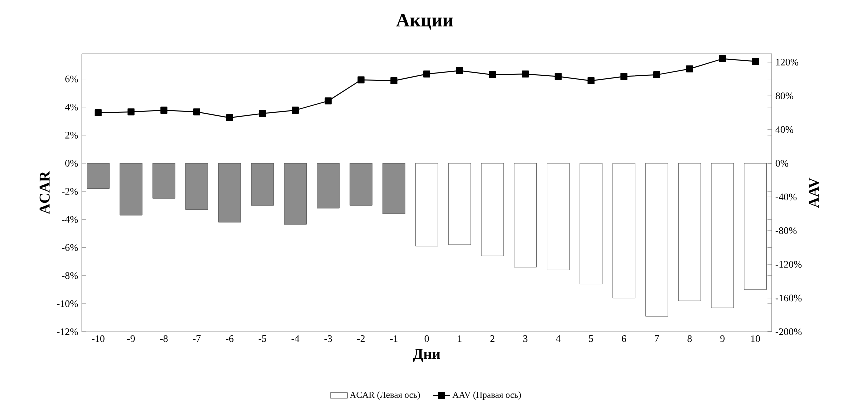 This screenshot has width=850, height=417. Describe the element at coordinates (526, 339) in the screenshot. I see `x-tick-label: 3` at that location.